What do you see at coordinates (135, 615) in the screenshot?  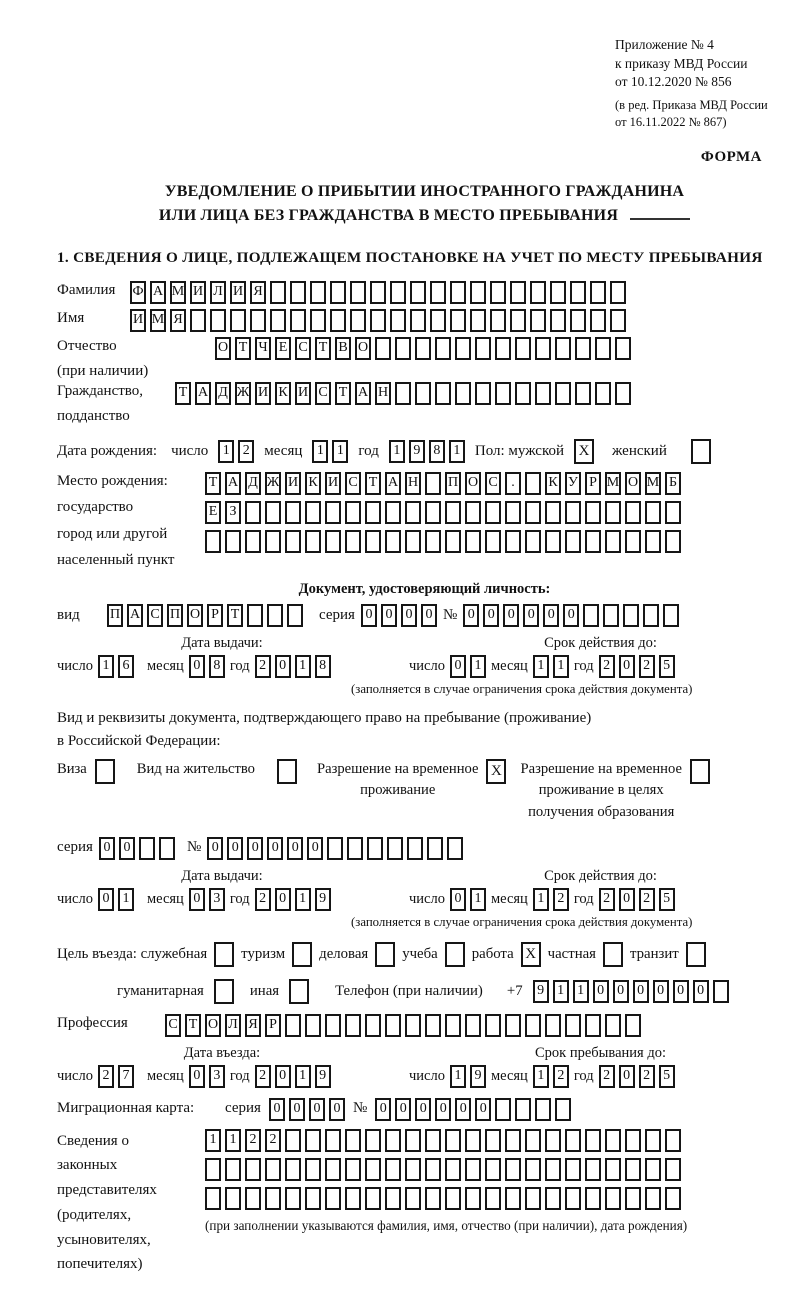 I see `id-doc-type-cell: А` at bounding box center [135, 615].